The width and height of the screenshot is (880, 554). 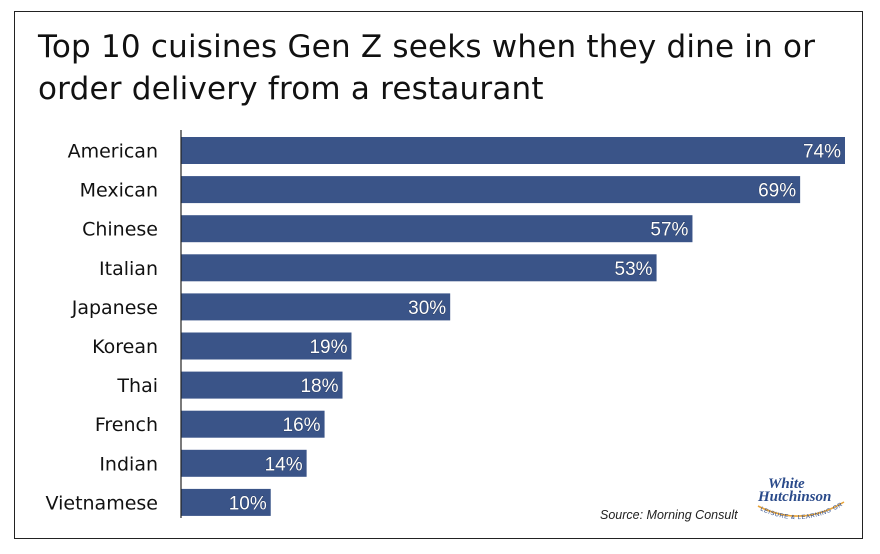 I want to click on bar-japanese, so click(x=316, y=307).